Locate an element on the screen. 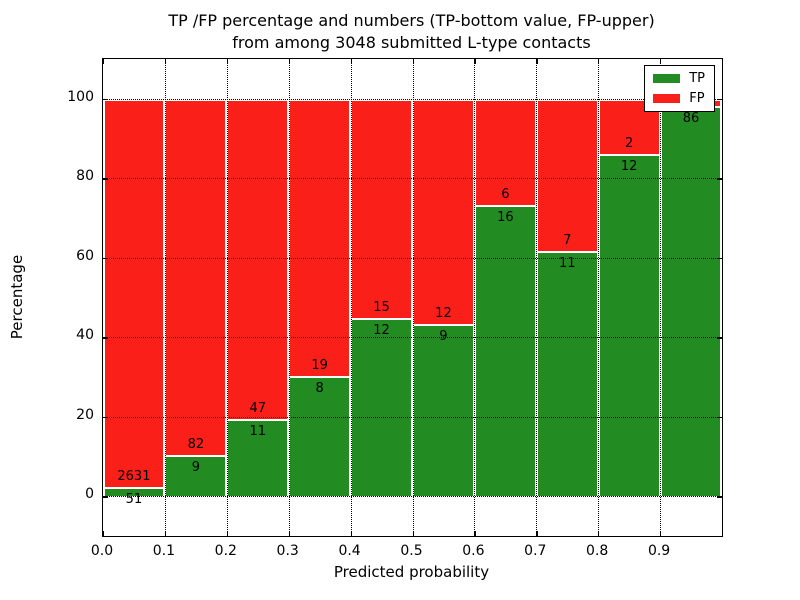  tp-count-label: 86 is located at coordinates (691, 118).